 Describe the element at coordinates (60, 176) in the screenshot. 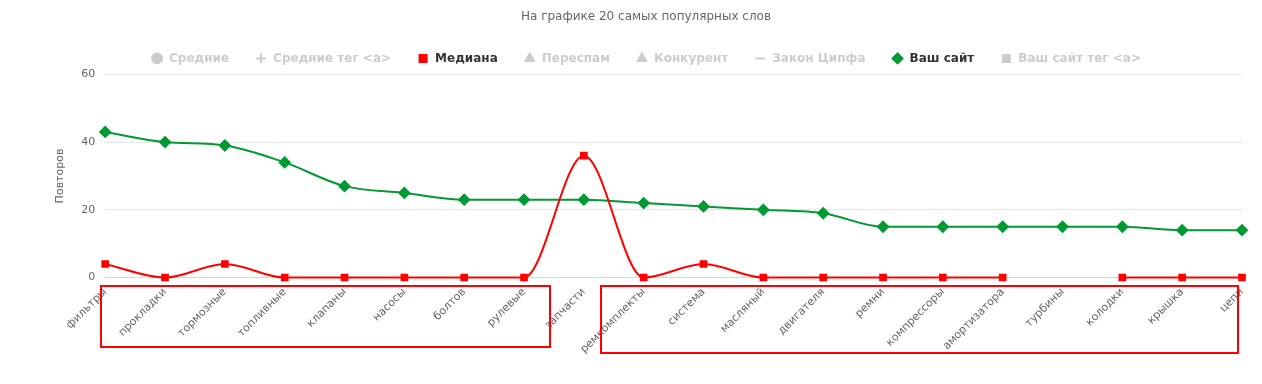

I see `y-axis-title: Повторов` at that location.